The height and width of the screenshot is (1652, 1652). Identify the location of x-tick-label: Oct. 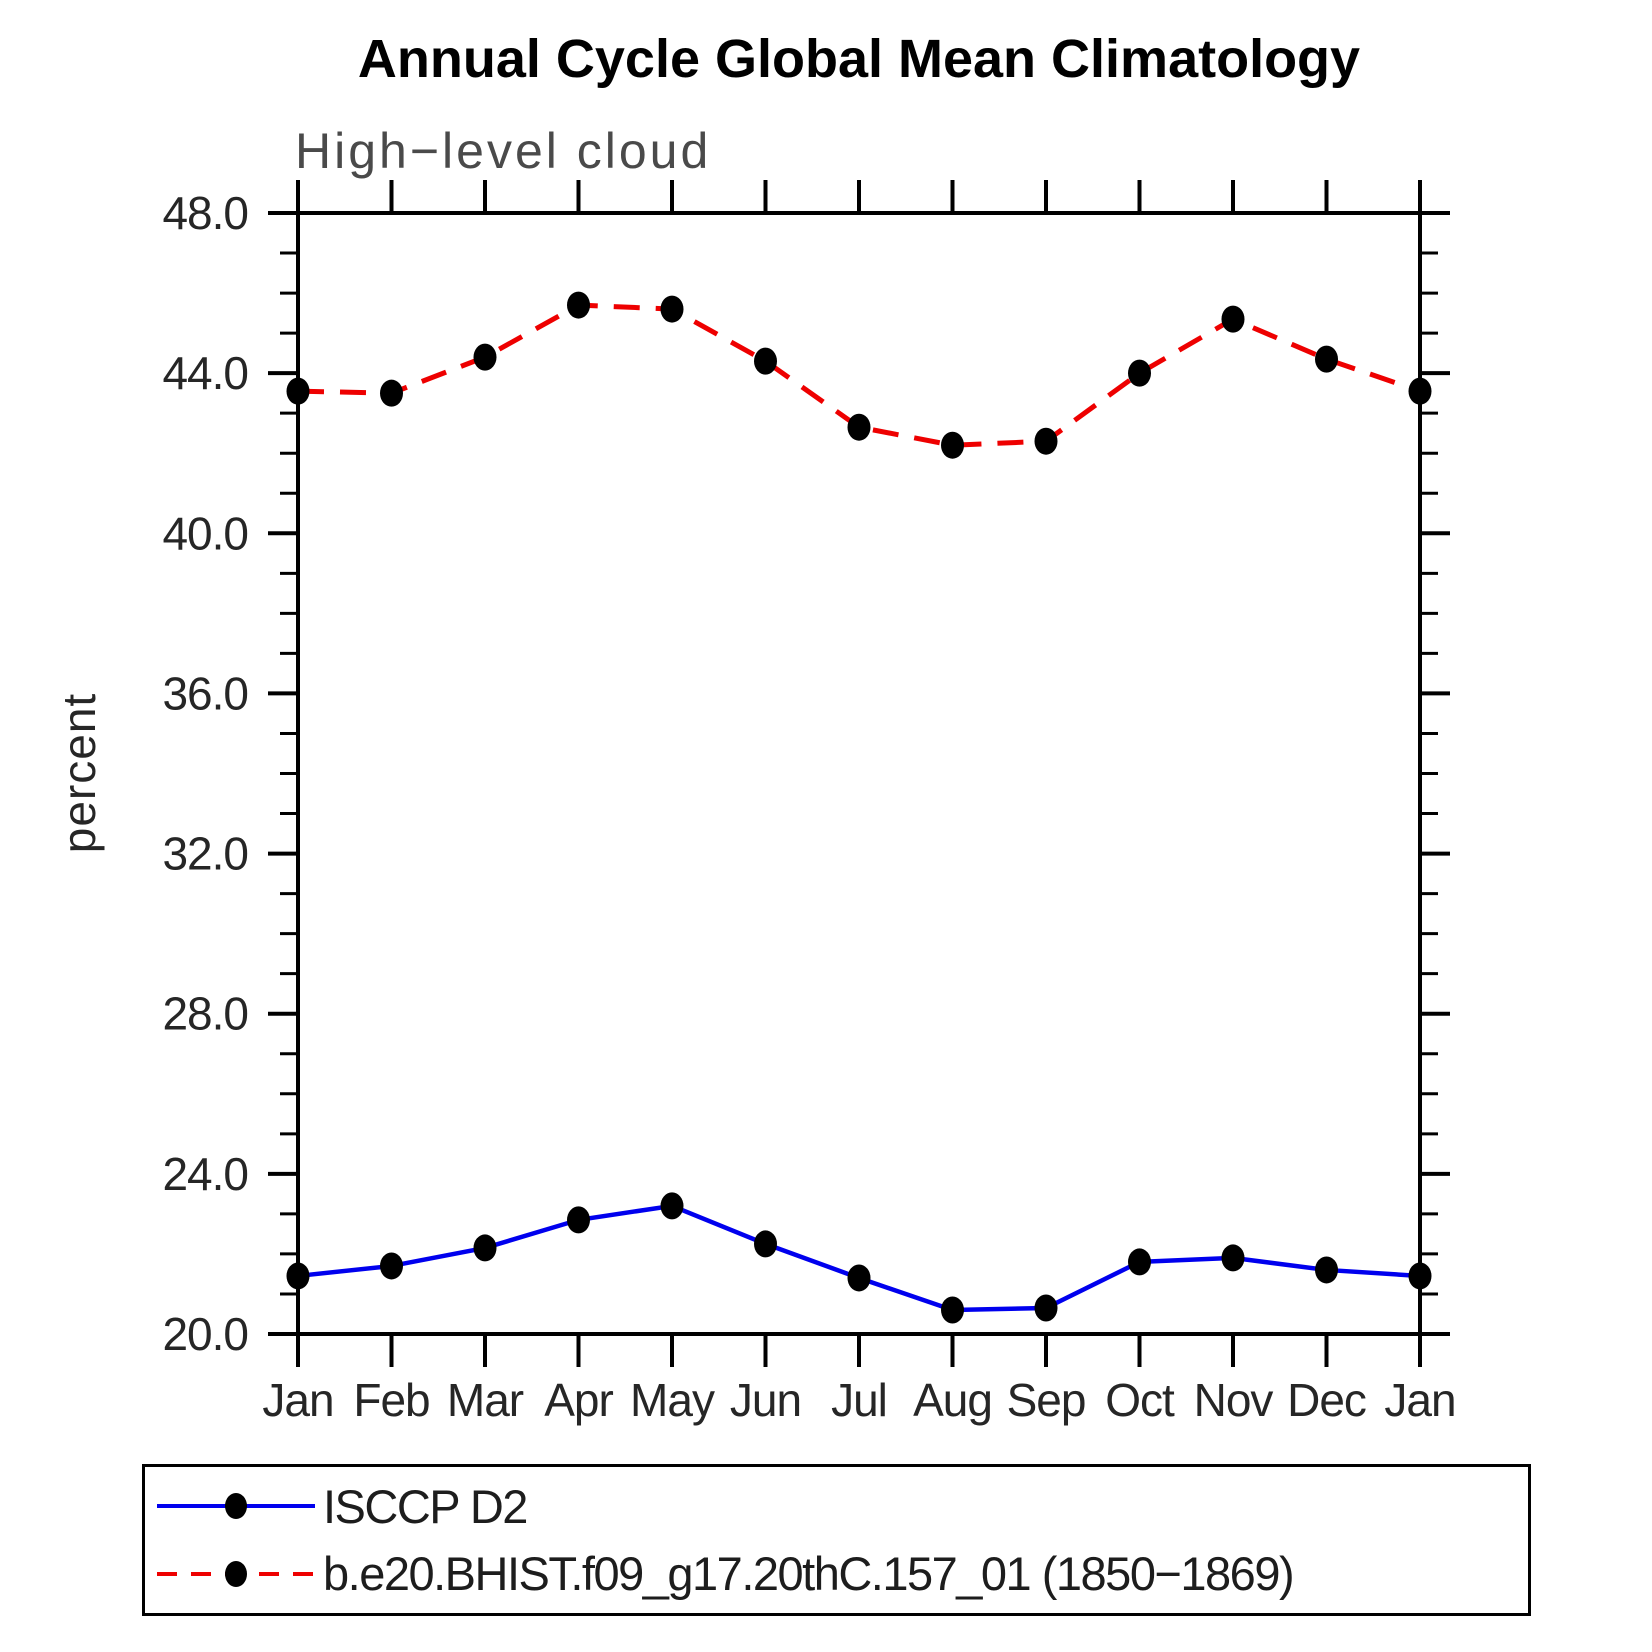
(1140, 1400).